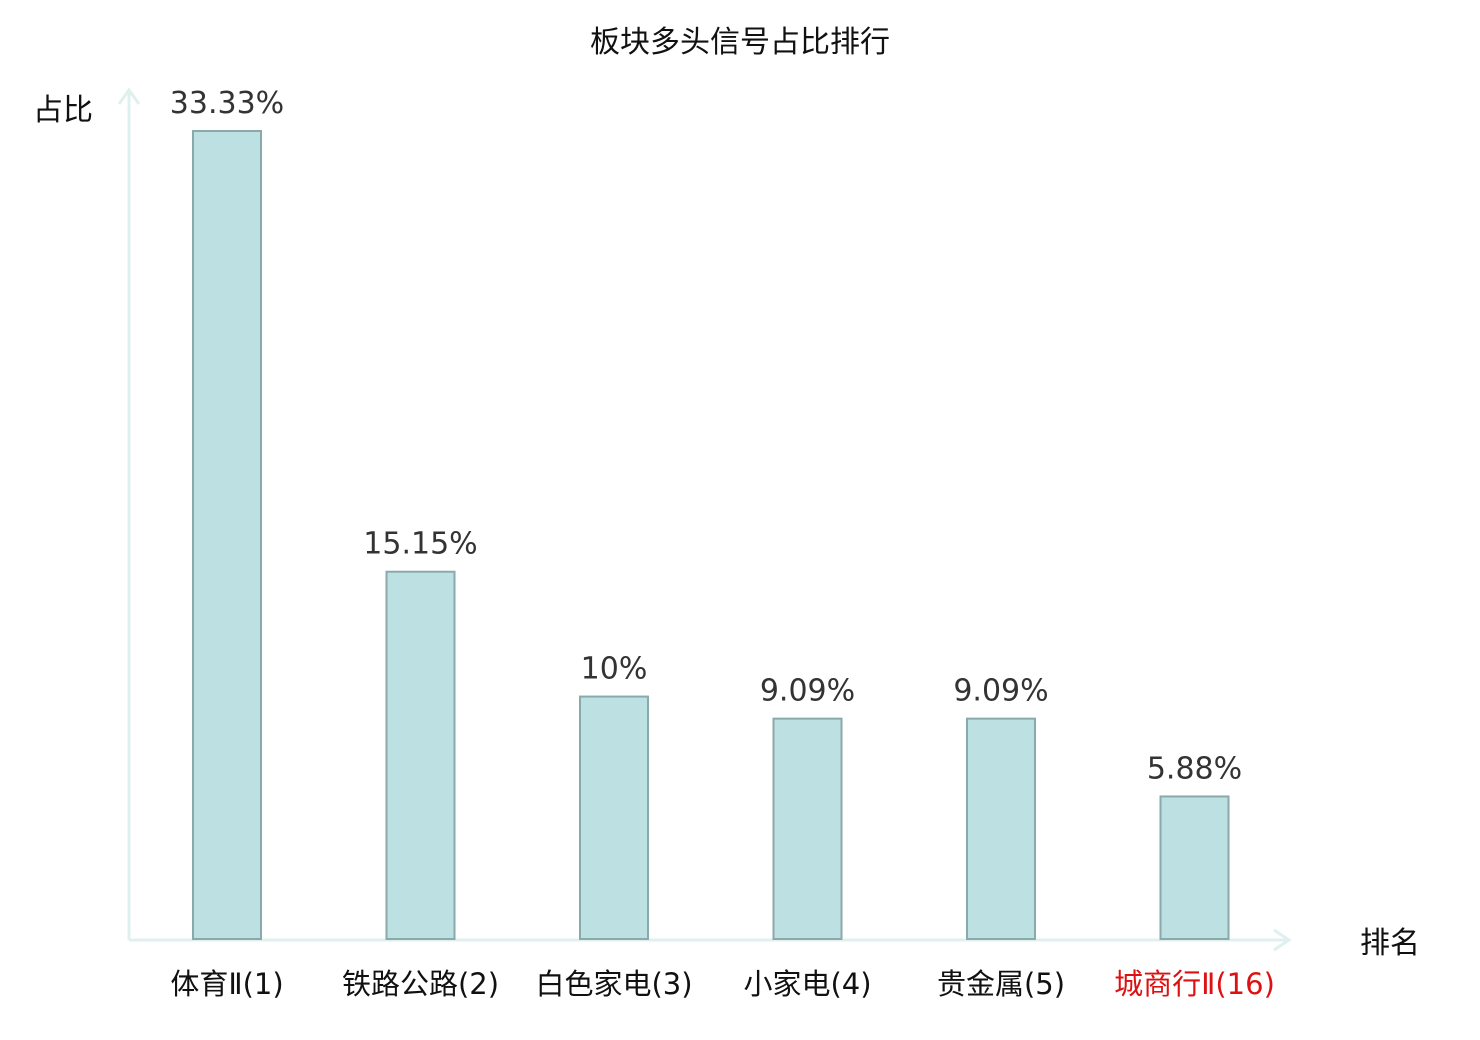  What do you see at coordinates (63, 110) in the screenshot?
I see `y-axis-label: 占比` at bounding box center [63, 110].